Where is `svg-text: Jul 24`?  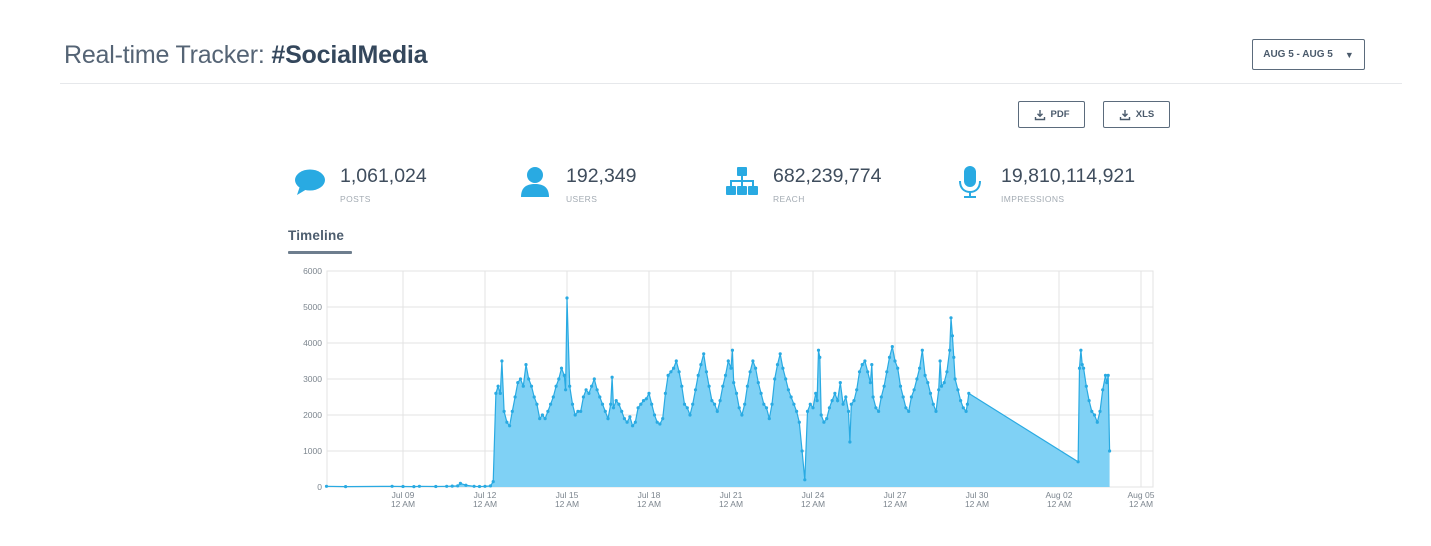 svg-text: Jul 24 is located at coordinates (813, 495).